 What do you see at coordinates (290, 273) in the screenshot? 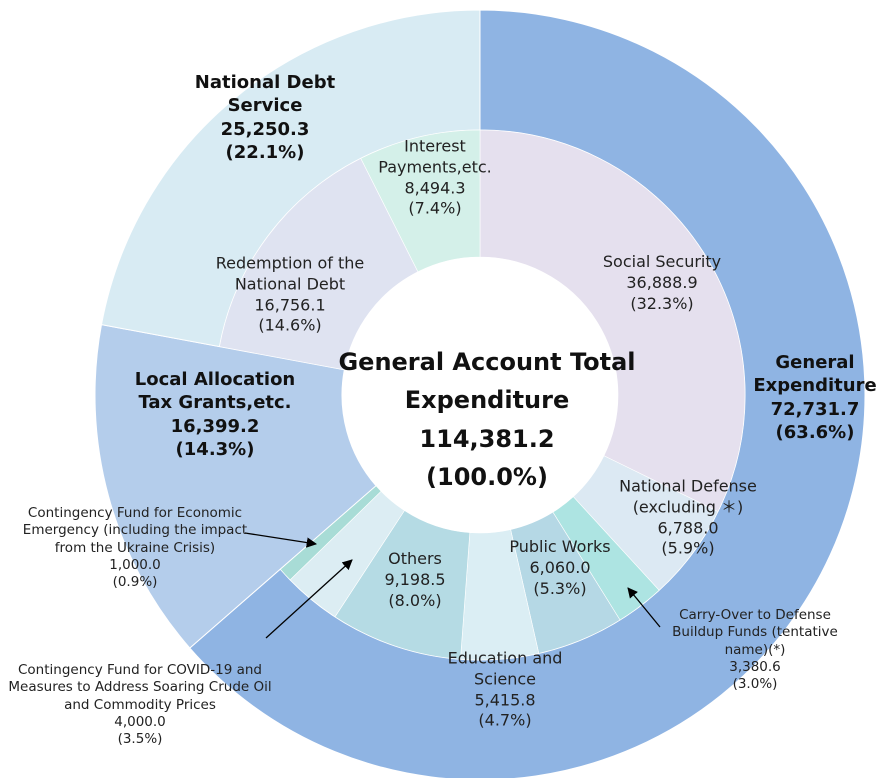
I see `name: Redemption of the National Debt` at bounding box center [290, 273].